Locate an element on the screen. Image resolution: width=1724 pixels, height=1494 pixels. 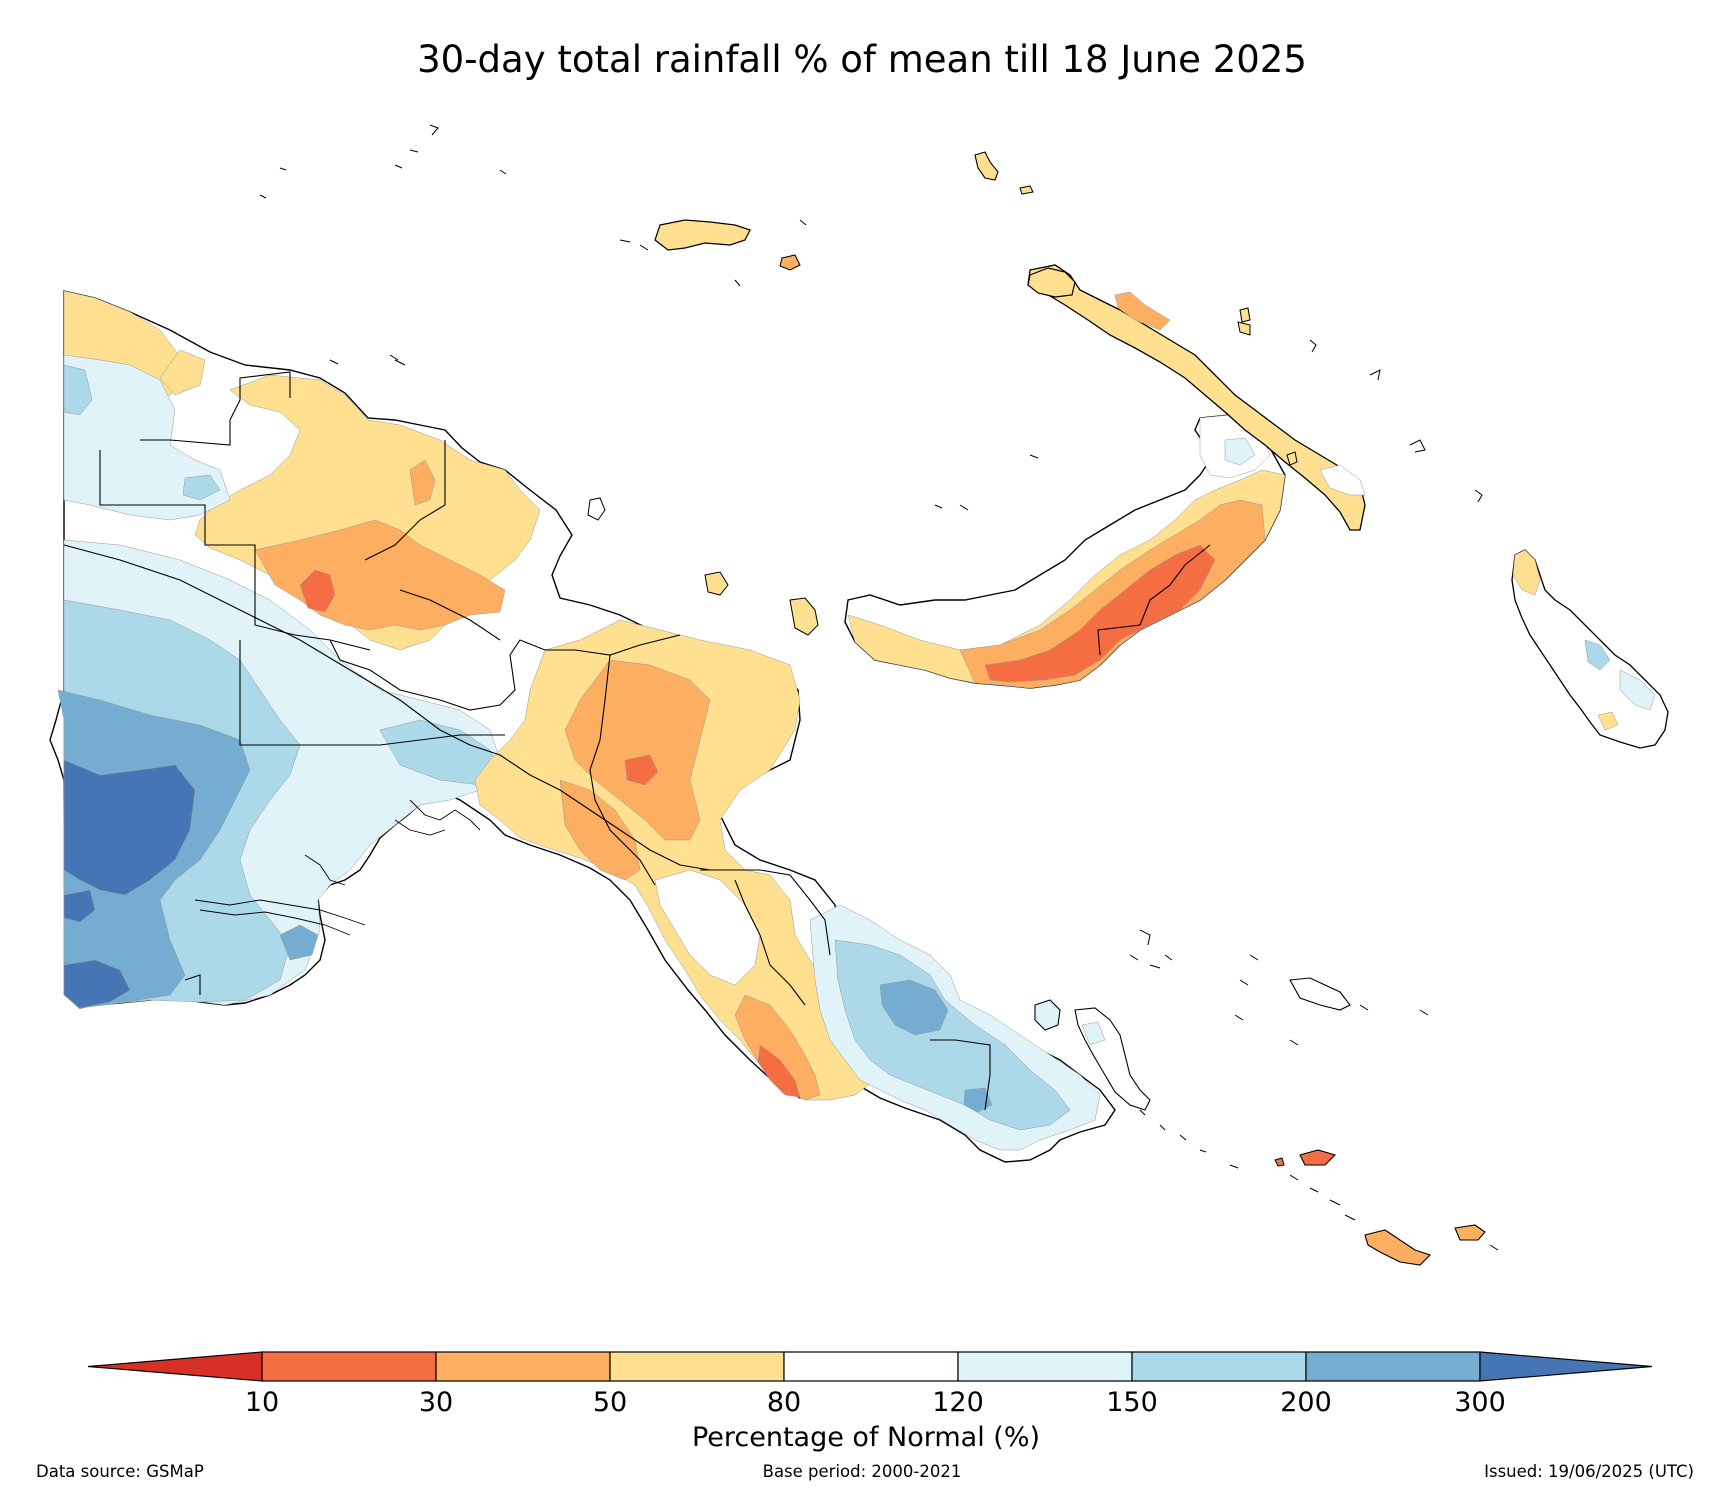
manus-east is located at coordinates (790, 262).